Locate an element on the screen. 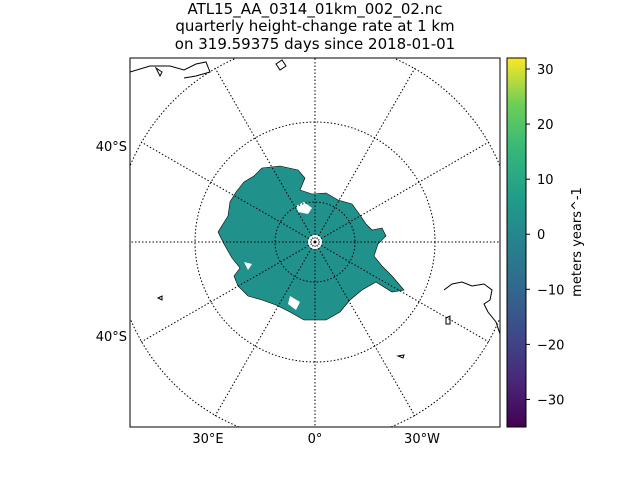 Image resolution: width=640 pixels, height=480 pixels. colorbar-tick-label: 10 is located at coordinates (545, 180).